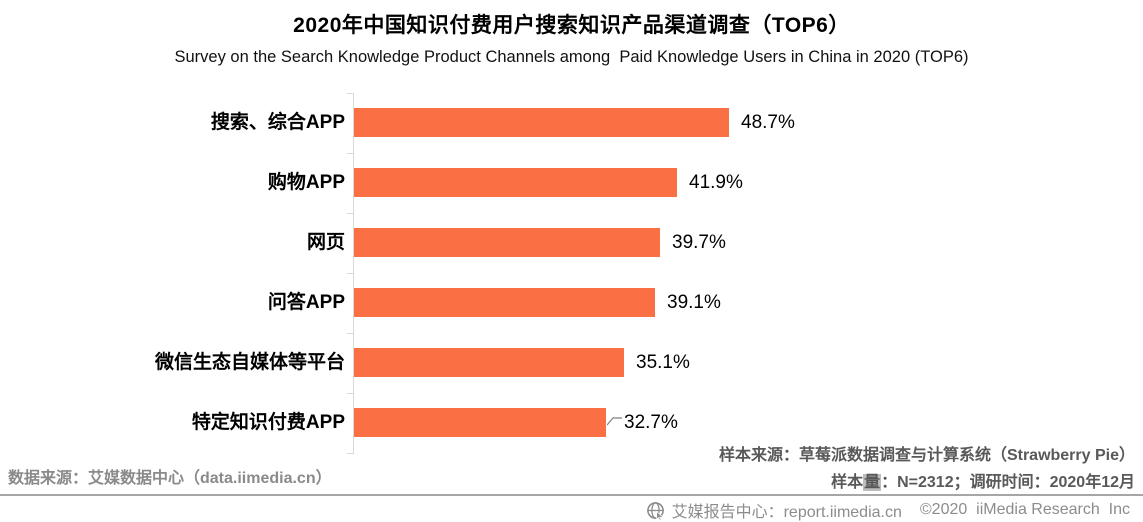  What do you see at coordinates (694, 302) in the screenshot?
I see `value-label: 39.1%` at bounding box center [694, 302].